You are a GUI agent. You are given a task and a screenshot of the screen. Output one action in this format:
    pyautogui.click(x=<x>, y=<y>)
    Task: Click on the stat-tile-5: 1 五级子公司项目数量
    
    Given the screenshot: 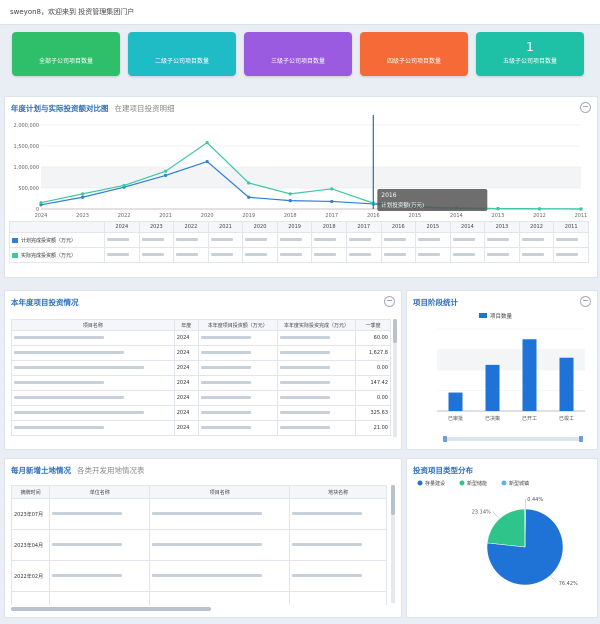 What is the action you would take?
    pyautogui.click(x=530, y=54)
    